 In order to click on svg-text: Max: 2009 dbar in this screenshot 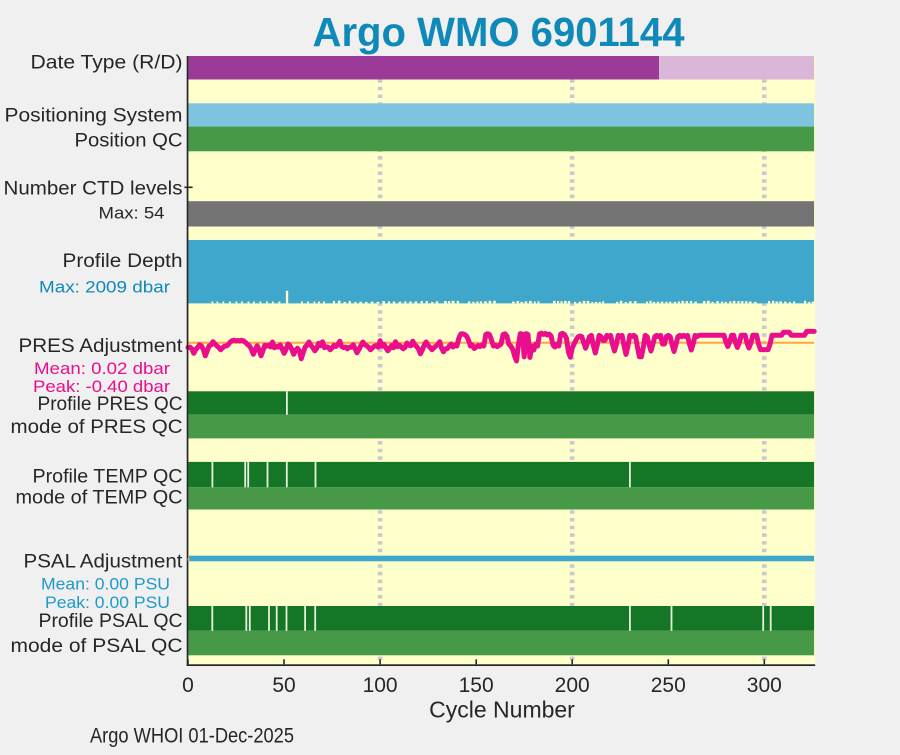, I will do `click(105, 288)`.